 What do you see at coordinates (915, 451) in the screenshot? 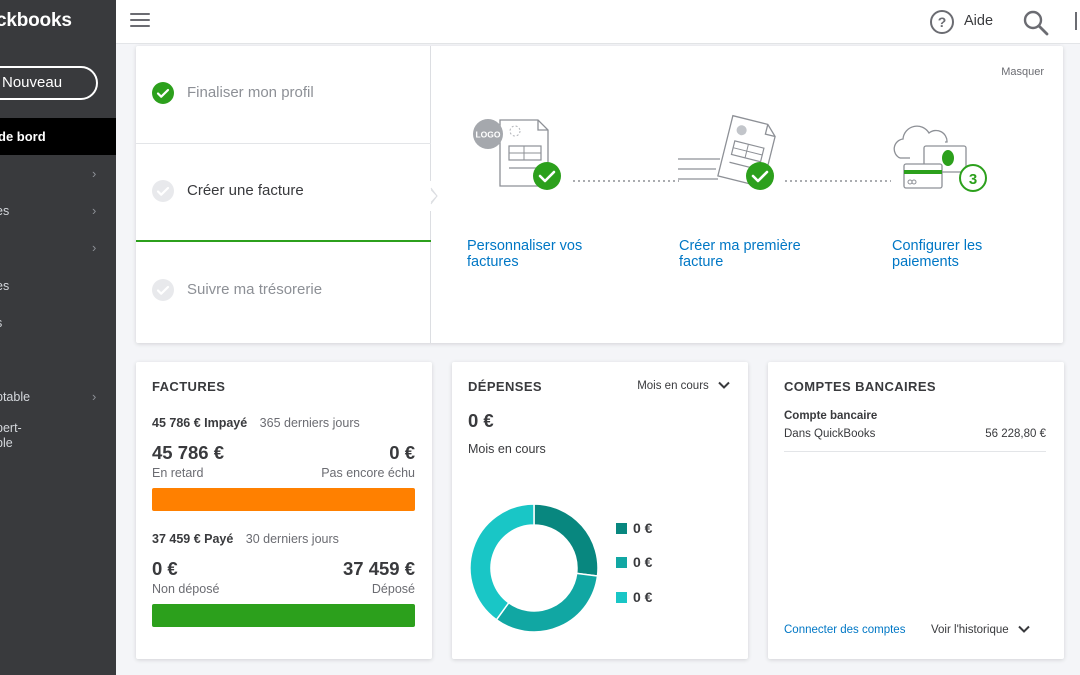
I see `divider` at bounding box center [915, 451].